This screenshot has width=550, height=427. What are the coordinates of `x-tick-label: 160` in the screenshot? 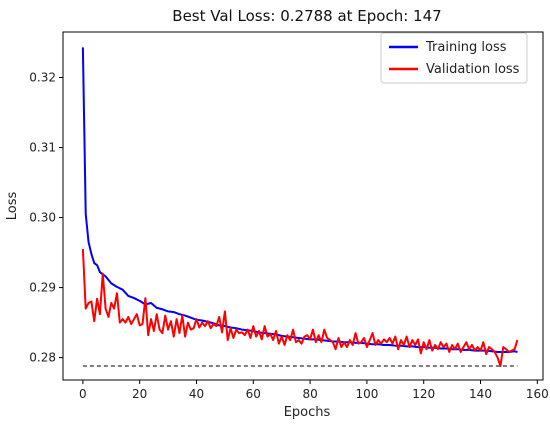 It's located at (537, 394).